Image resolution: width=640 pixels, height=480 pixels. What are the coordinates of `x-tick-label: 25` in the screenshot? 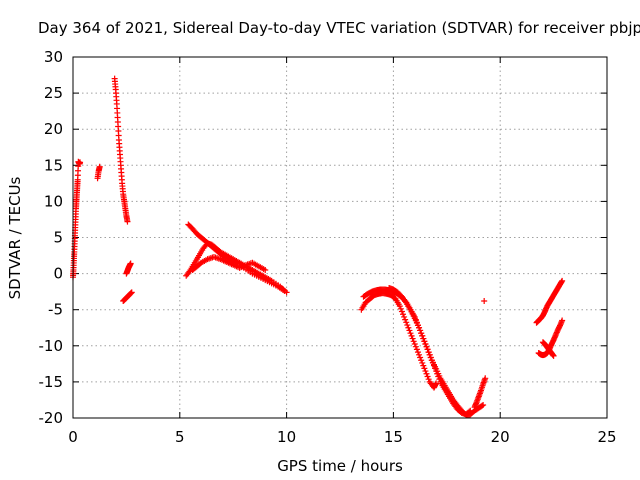 It's located at (606, 437).